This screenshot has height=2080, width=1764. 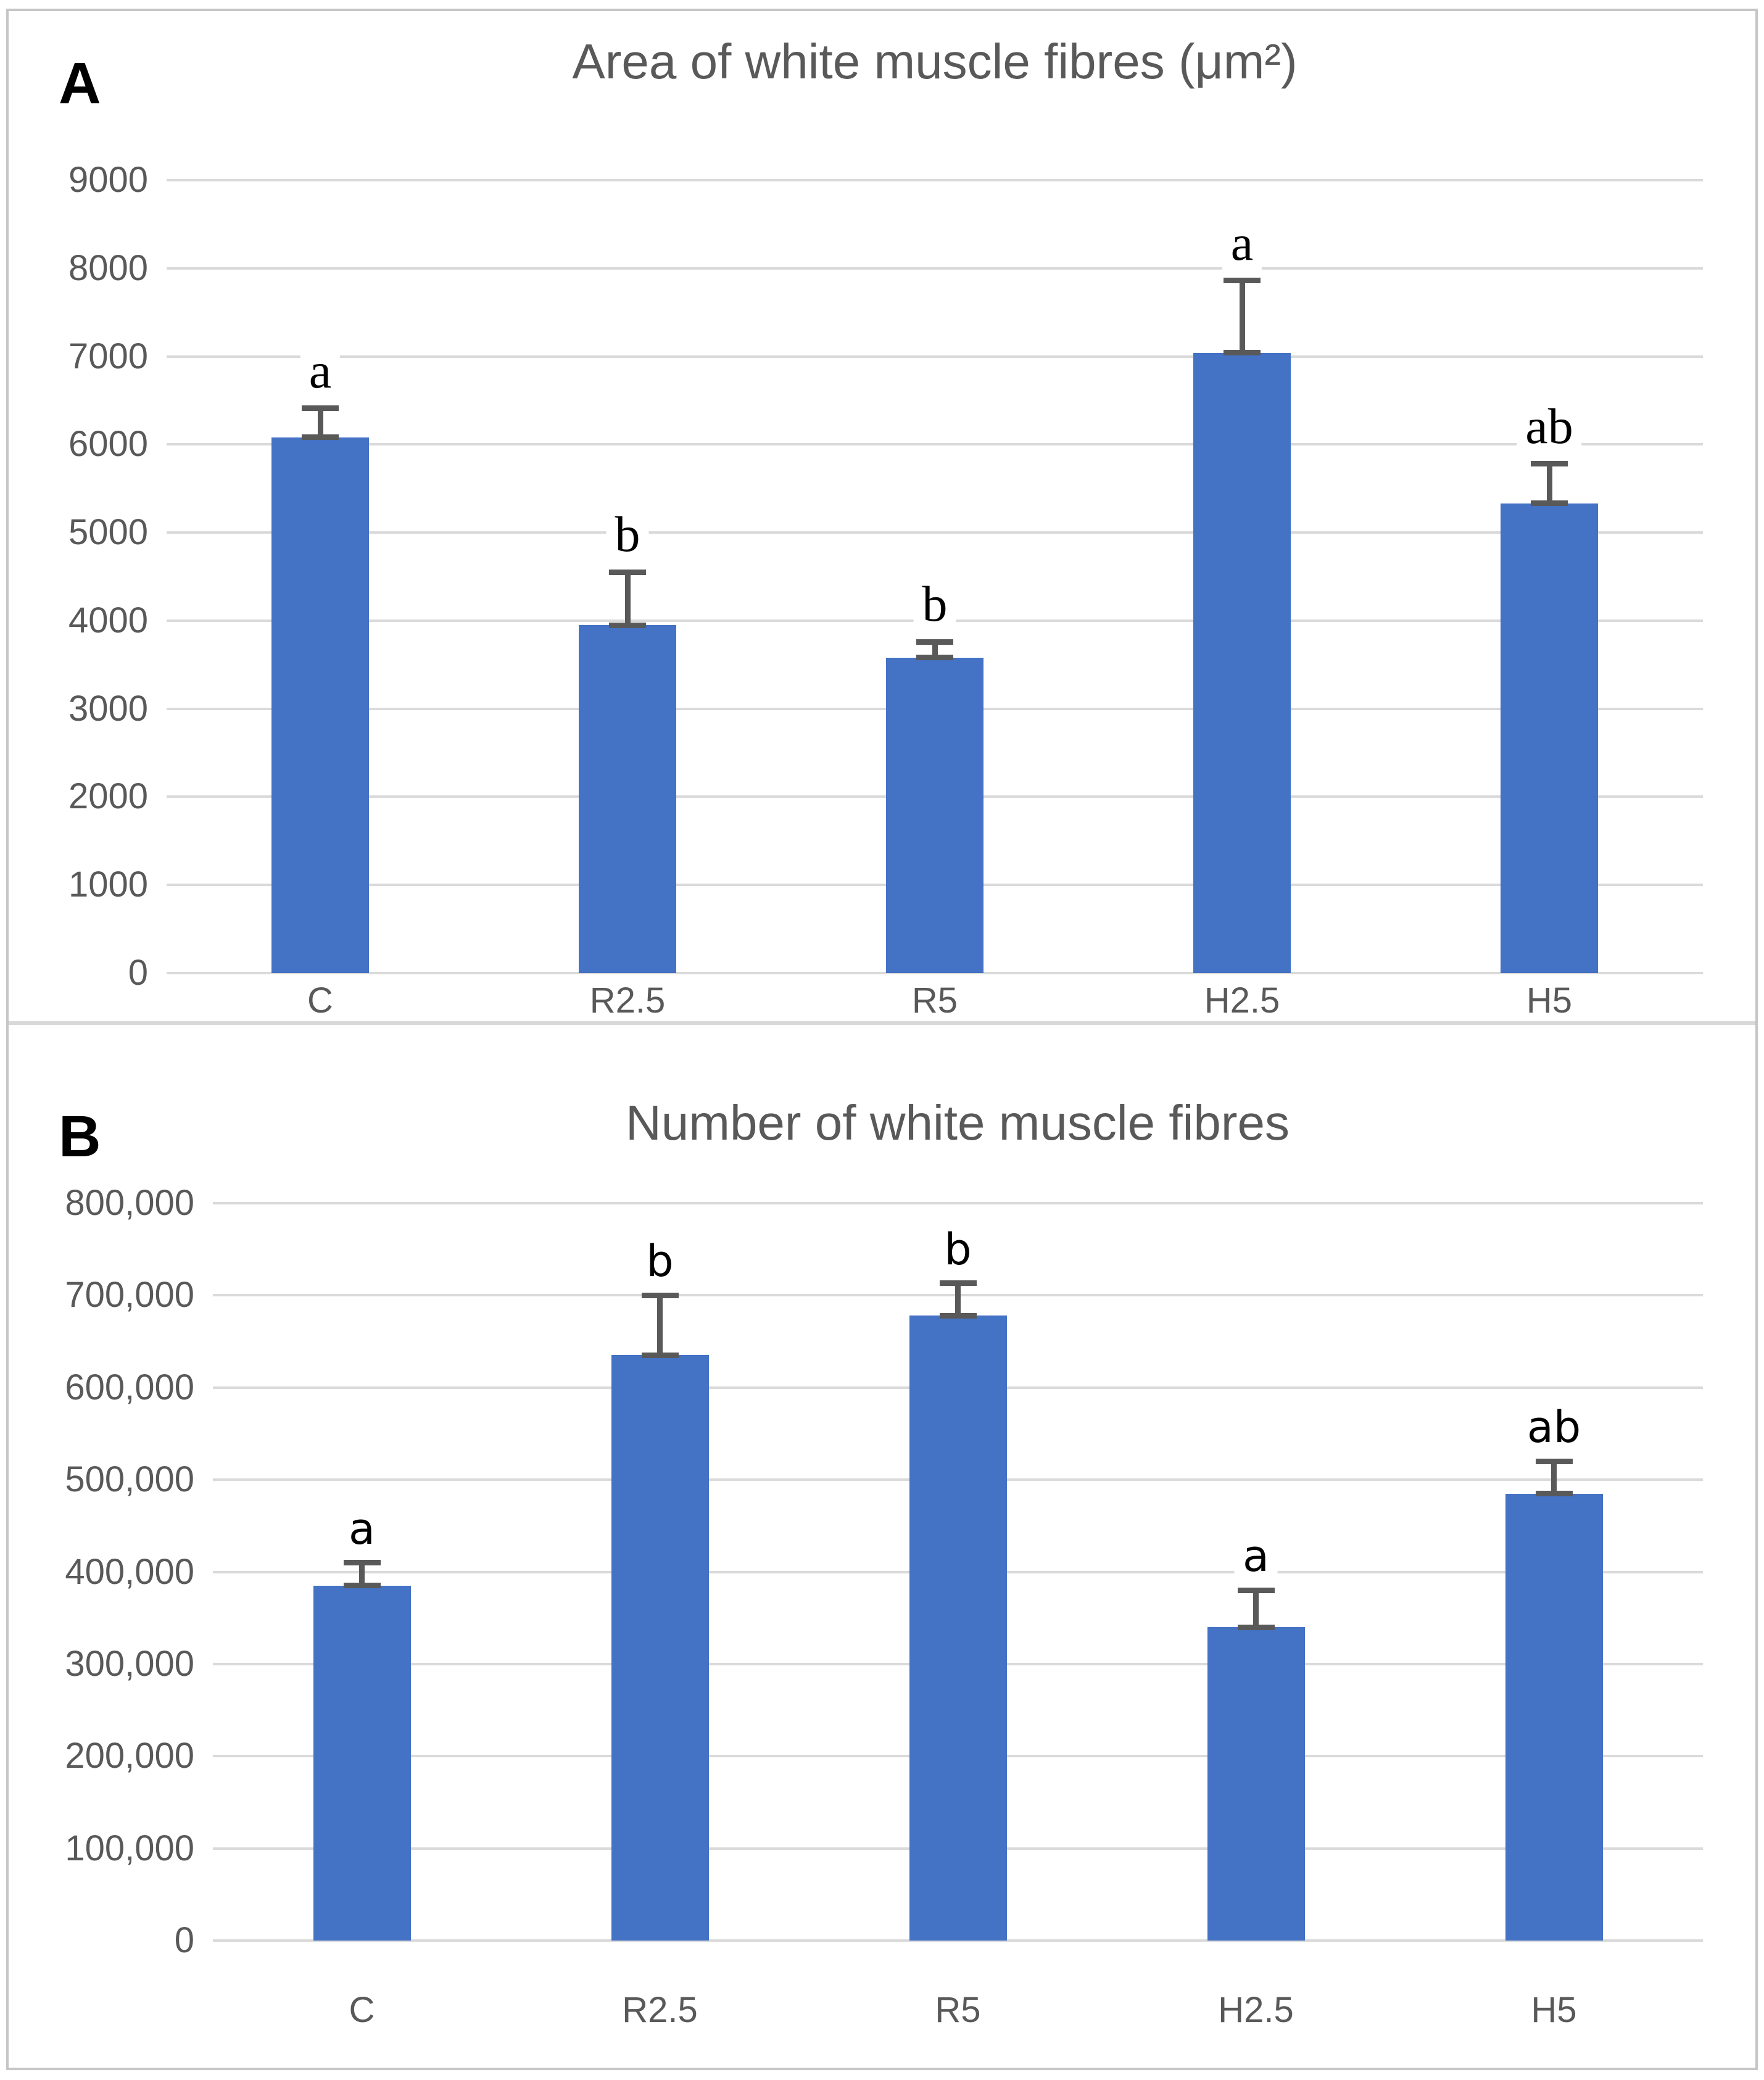 What do you see at coordinates (108, 796) in the screenshot?
I see `y-axis-tick-label: 2000` at bounding box center [108, 796].